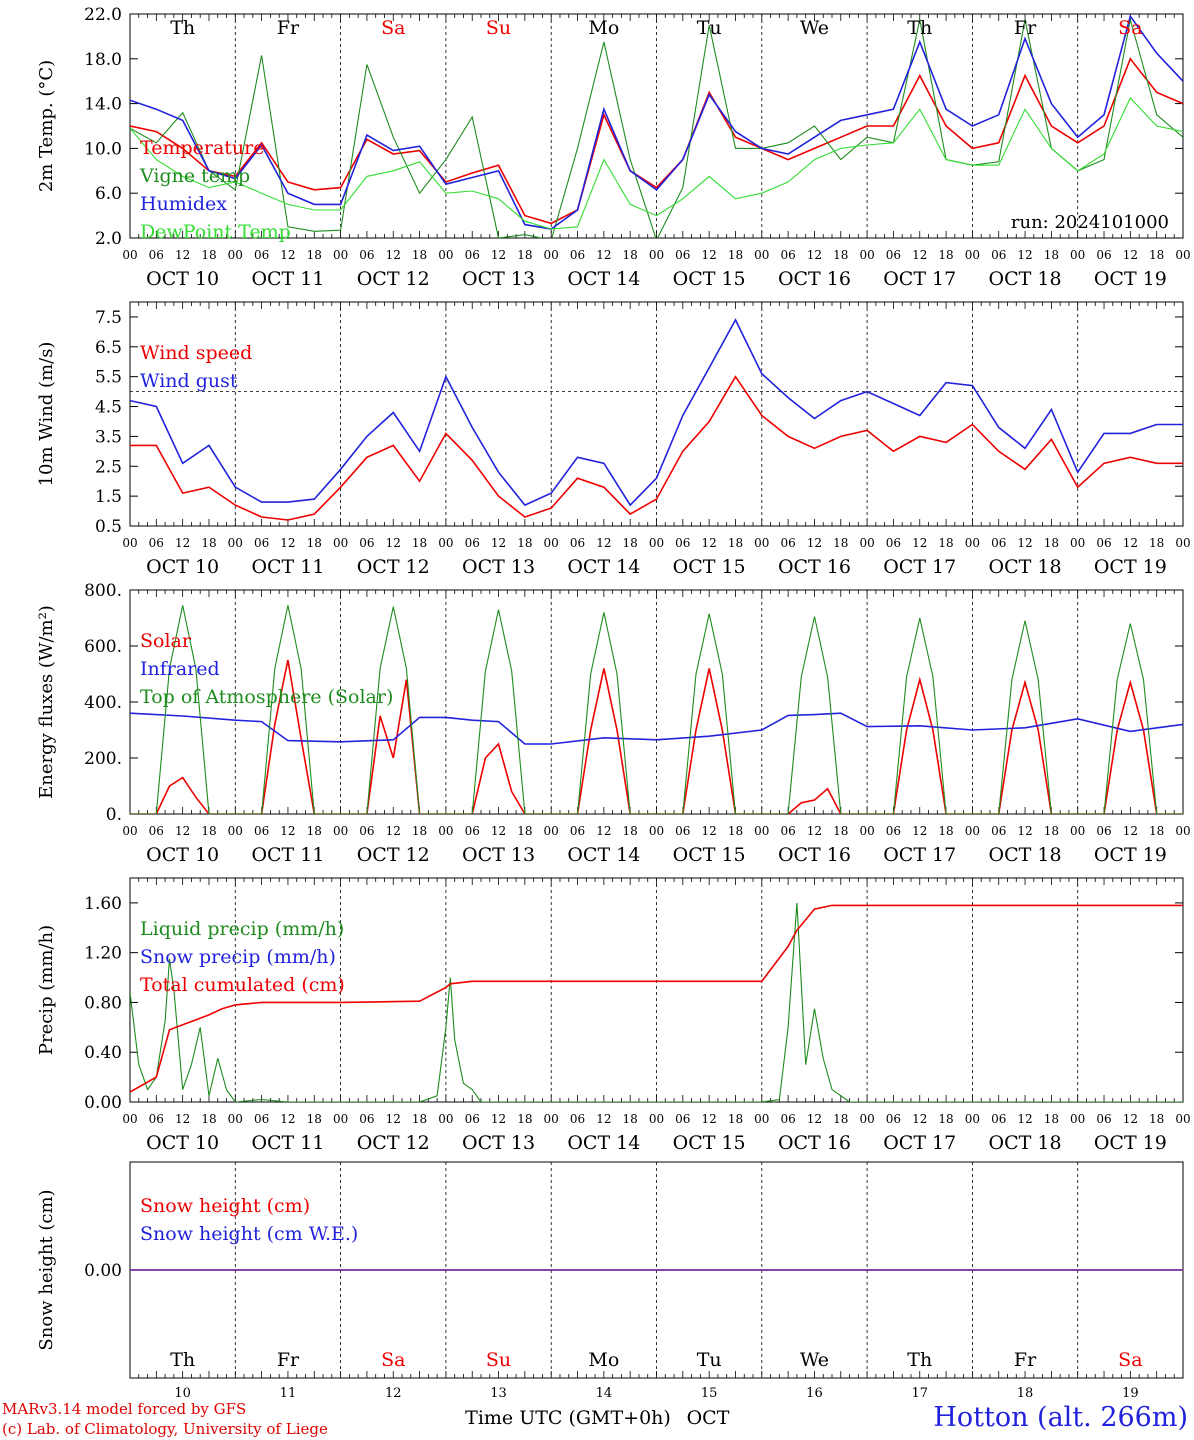 This screenshot has width=1194, height=1440. Describe the element at coordinates (709, 28) in the screenshot. I see `weekday-label: Tu` at that location.